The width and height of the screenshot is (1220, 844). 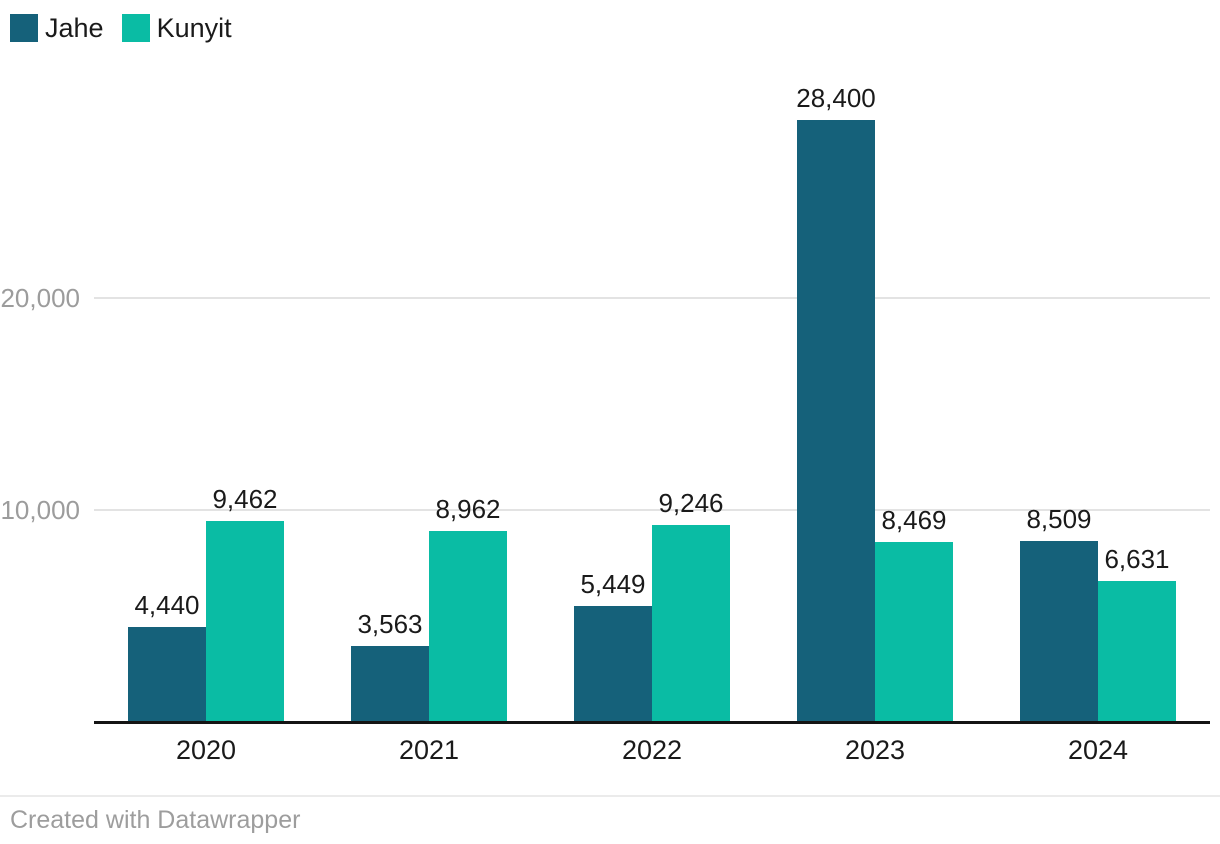 I want to click on legend-item-kunyit: Kunyit, so click(x=176, y=28).